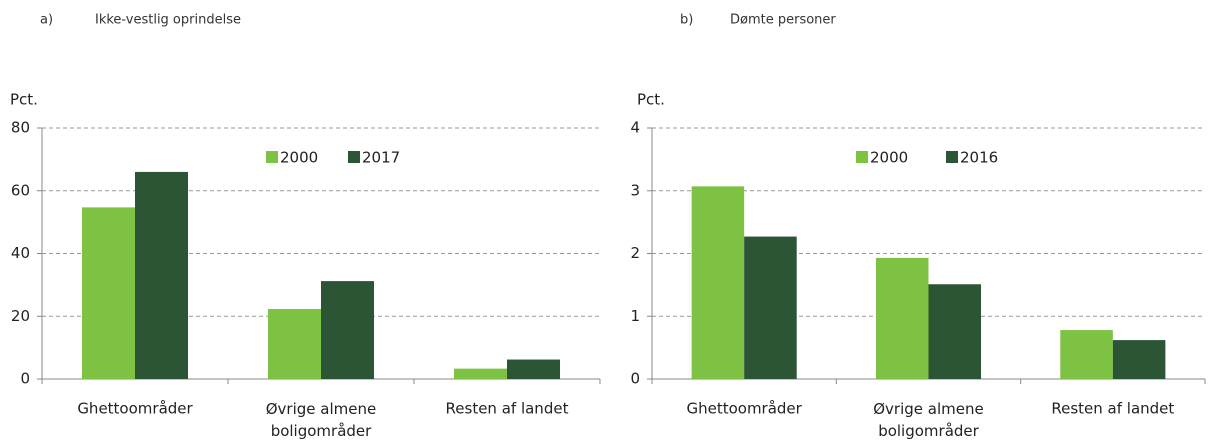 This screenshot has width=1213, height=441. Describe the element at coordinates (168, 20) in the screenshot. I see `panel-title: Ikke-vestlig oprindelse` at that location.